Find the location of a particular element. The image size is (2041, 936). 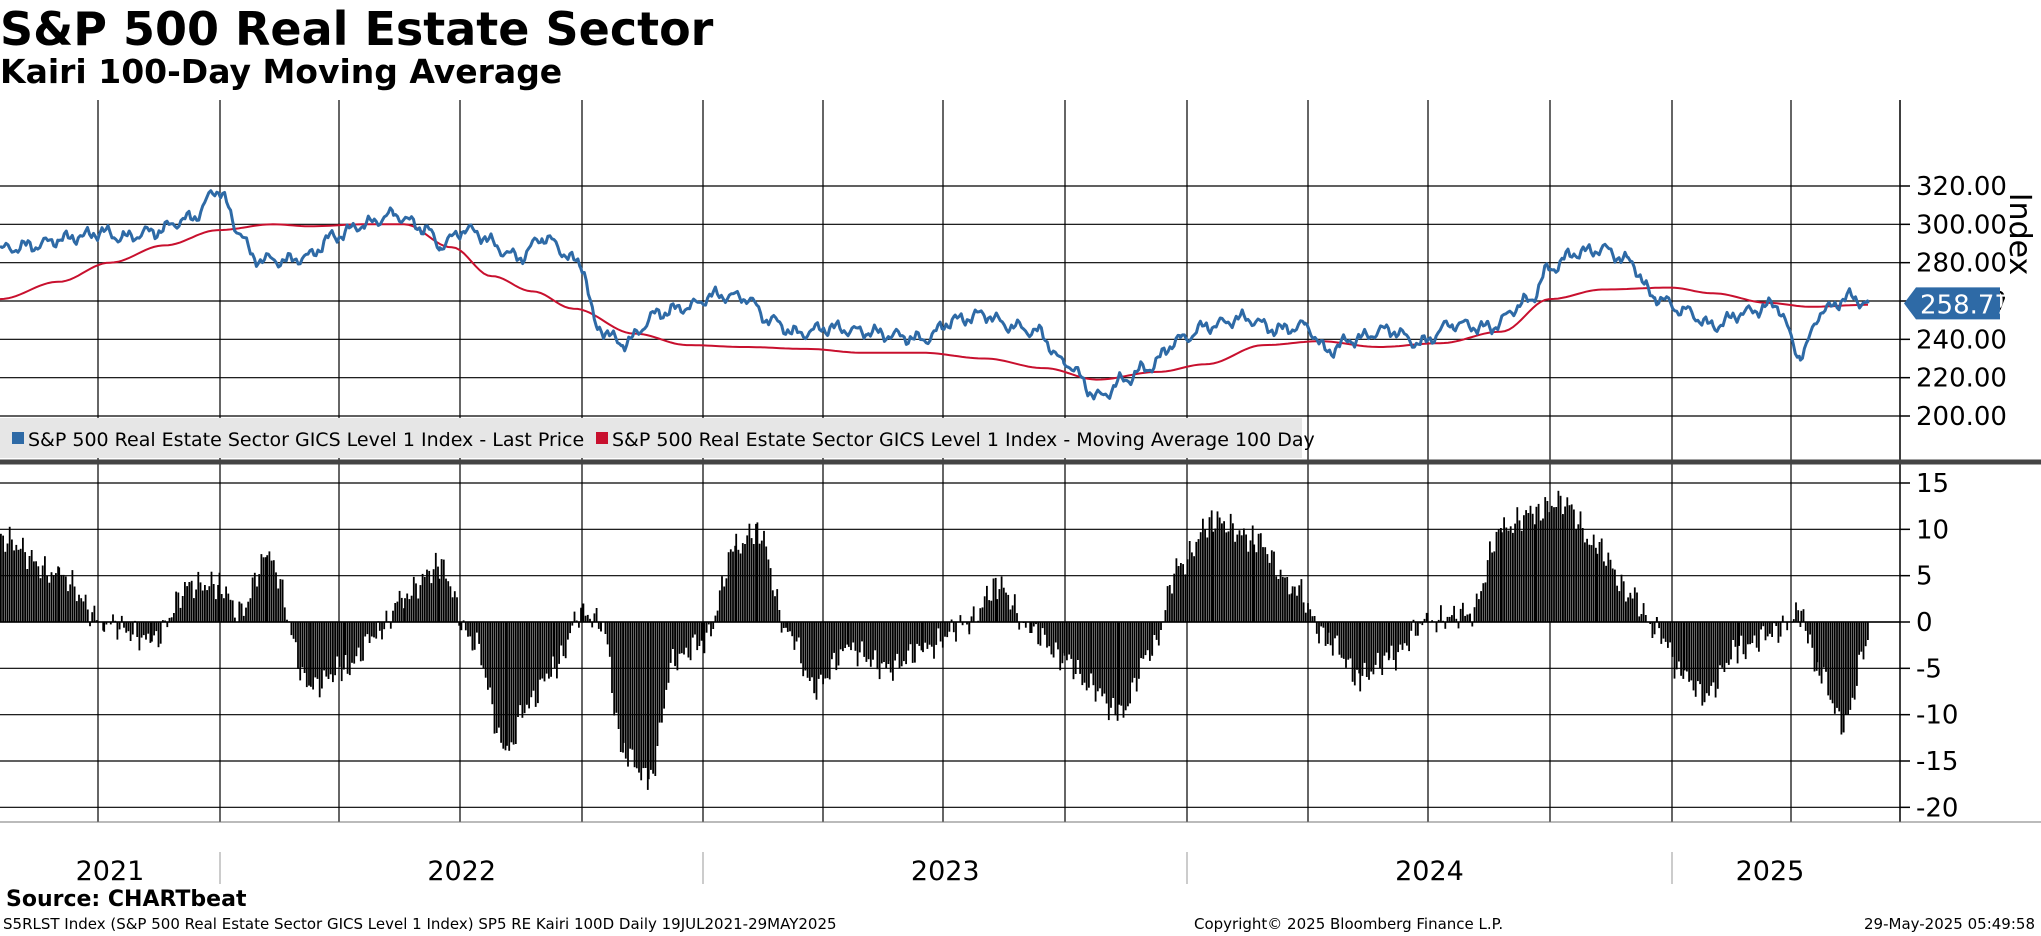

xtick-label-2023: 2023 is located at coordinates (945, 871).